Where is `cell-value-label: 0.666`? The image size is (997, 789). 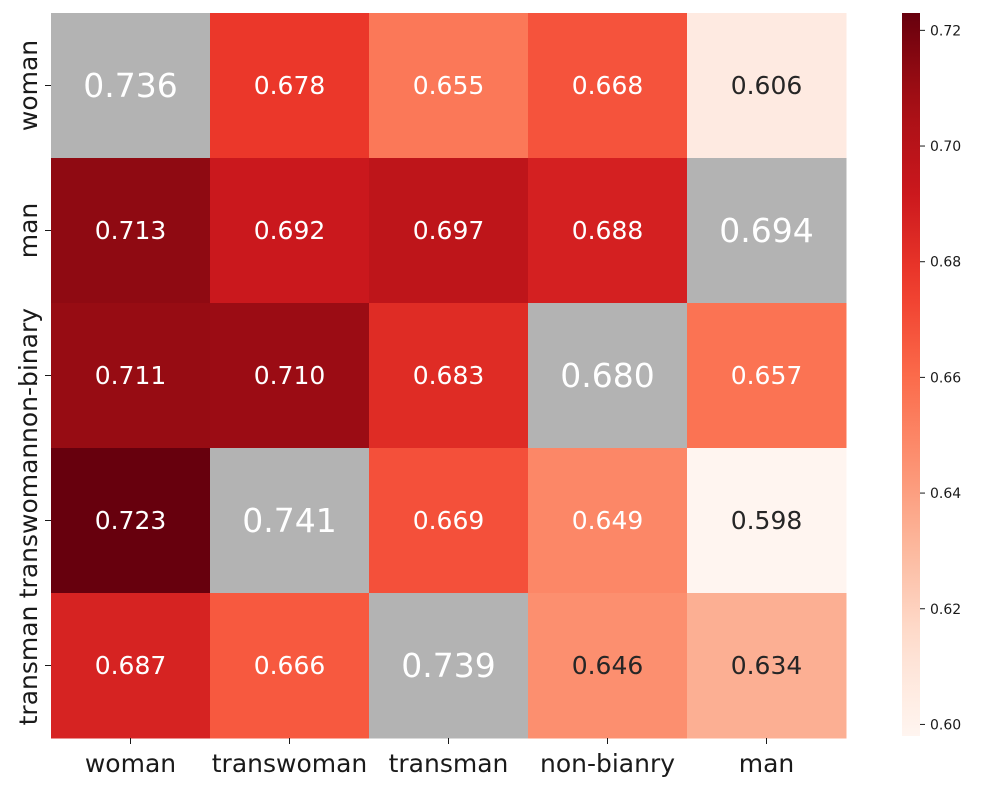 cell-value-label: 0.666 is located at coordinates (290, 665).